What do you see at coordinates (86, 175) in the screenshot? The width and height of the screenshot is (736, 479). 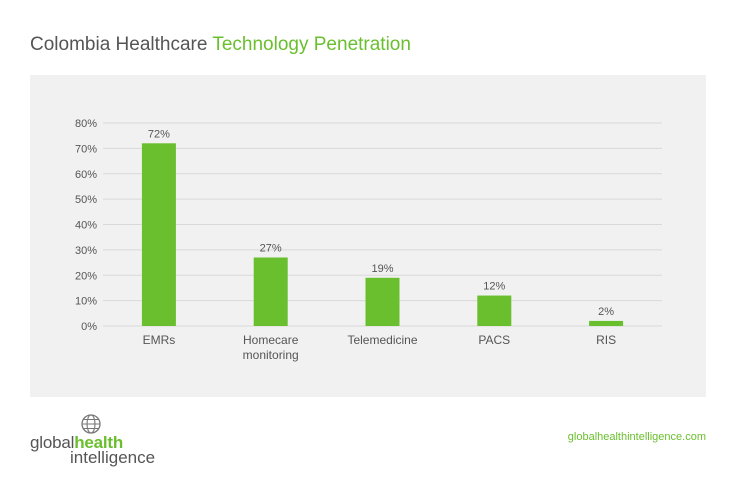 I see `y-tick-label: 60%` at bounding box center [86, 175].